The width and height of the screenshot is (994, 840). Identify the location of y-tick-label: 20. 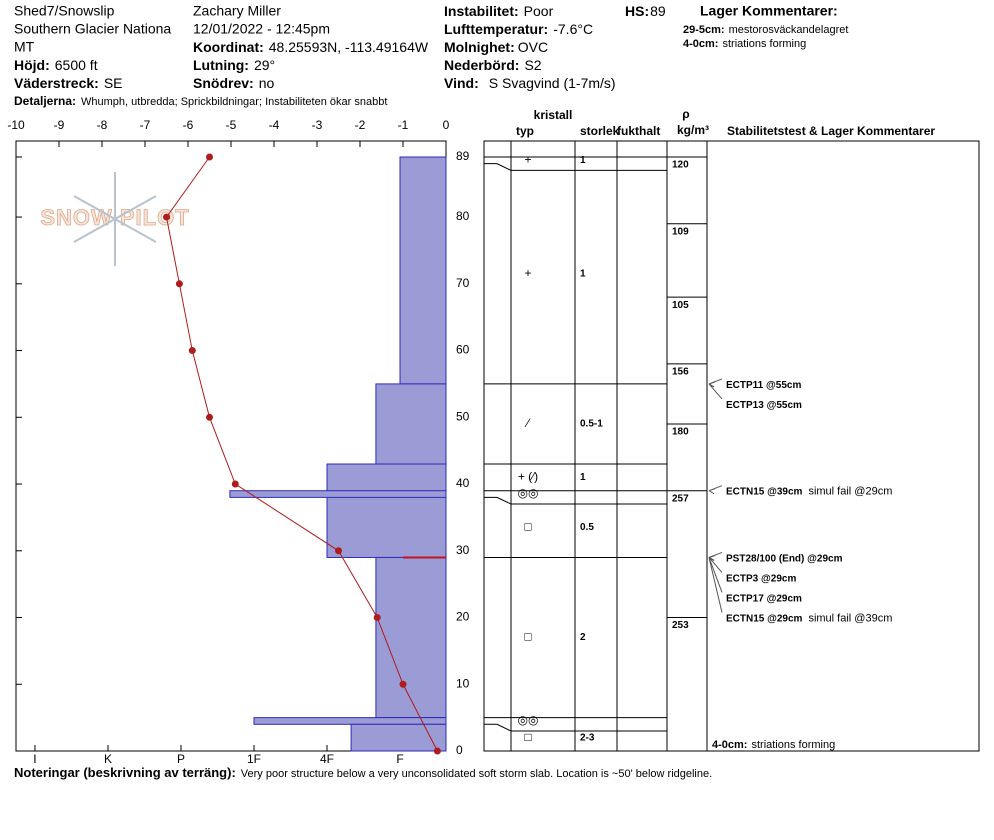
(463, 617).